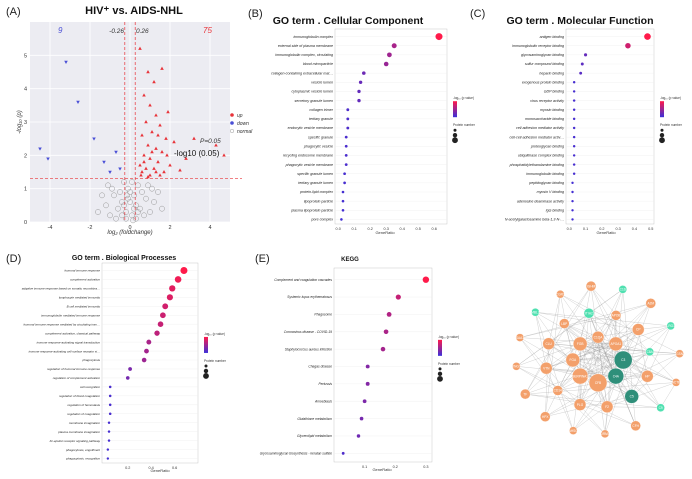  Describe the element at coordinates (240, 116) in the screenshot. I see `legend-up-label: up` at that location.